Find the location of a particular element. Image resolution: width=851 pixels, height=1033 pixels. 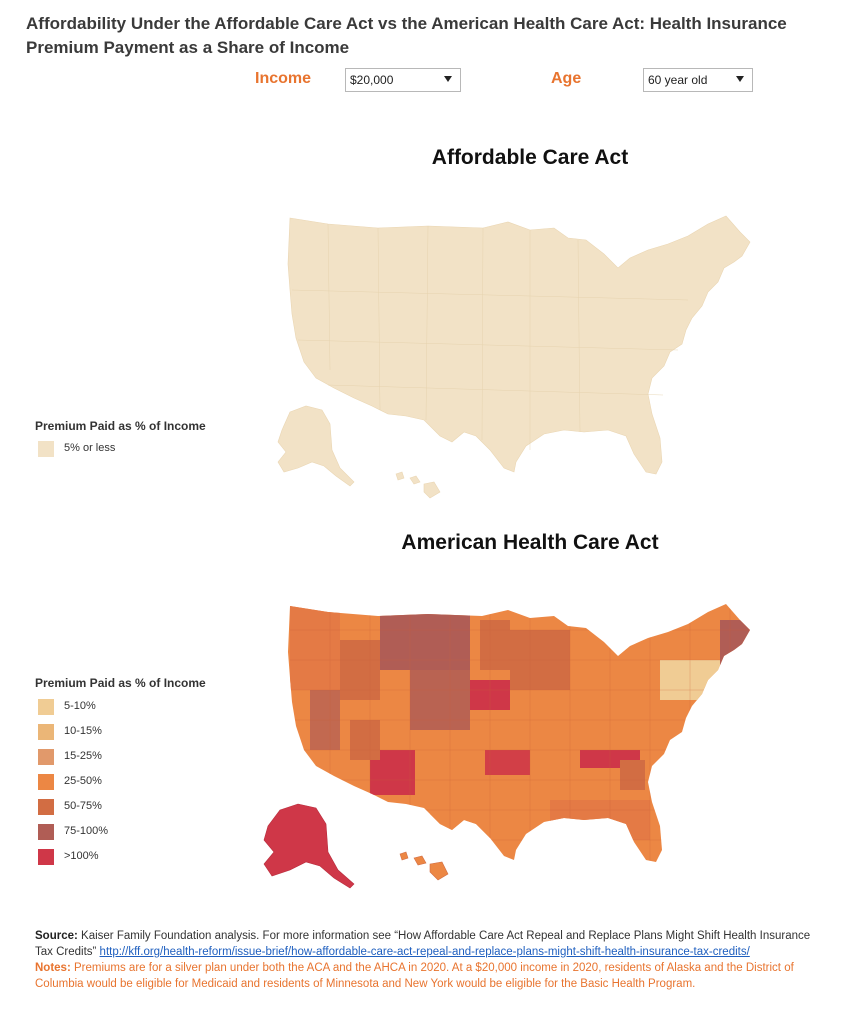

ahca-legend-label: 5-10% is located at coordinates (80, 706).